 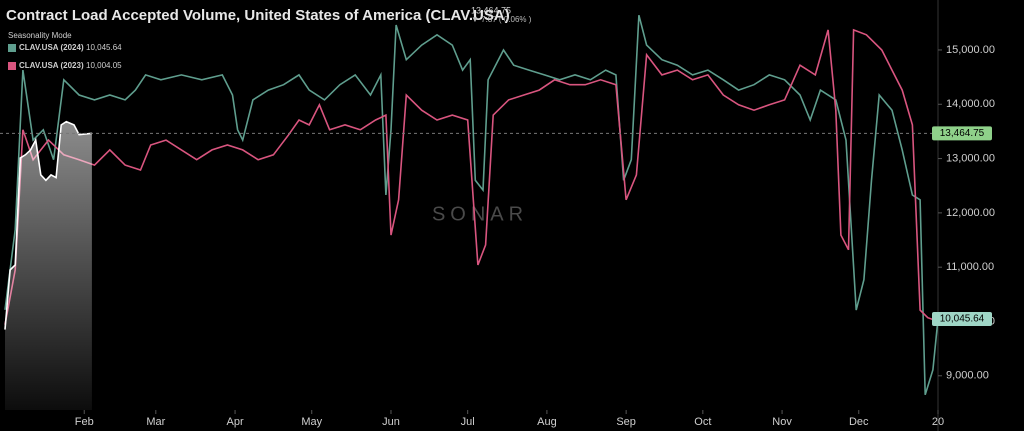 What do you see at coordinates (51, 65) in the screenshot?
I see `legend-label: CLAV.USA (2023)` at bounding box center [51, 65].